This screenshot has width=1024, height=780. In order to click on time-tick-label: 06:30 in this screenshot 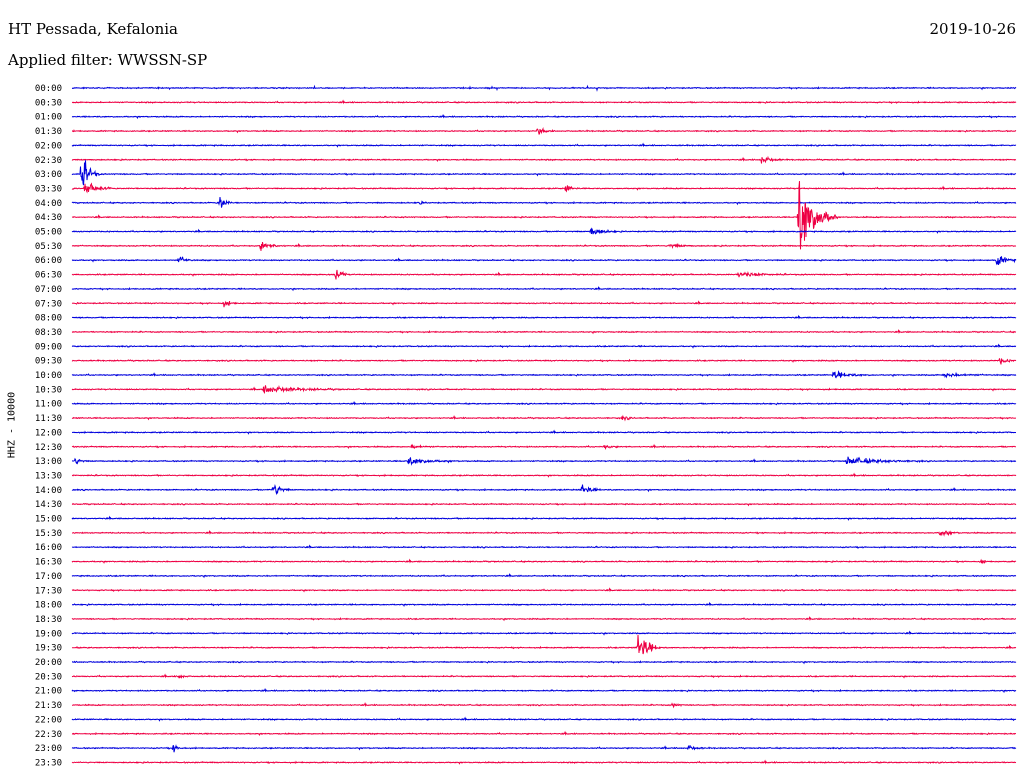, I will do `click(48, 276)`.